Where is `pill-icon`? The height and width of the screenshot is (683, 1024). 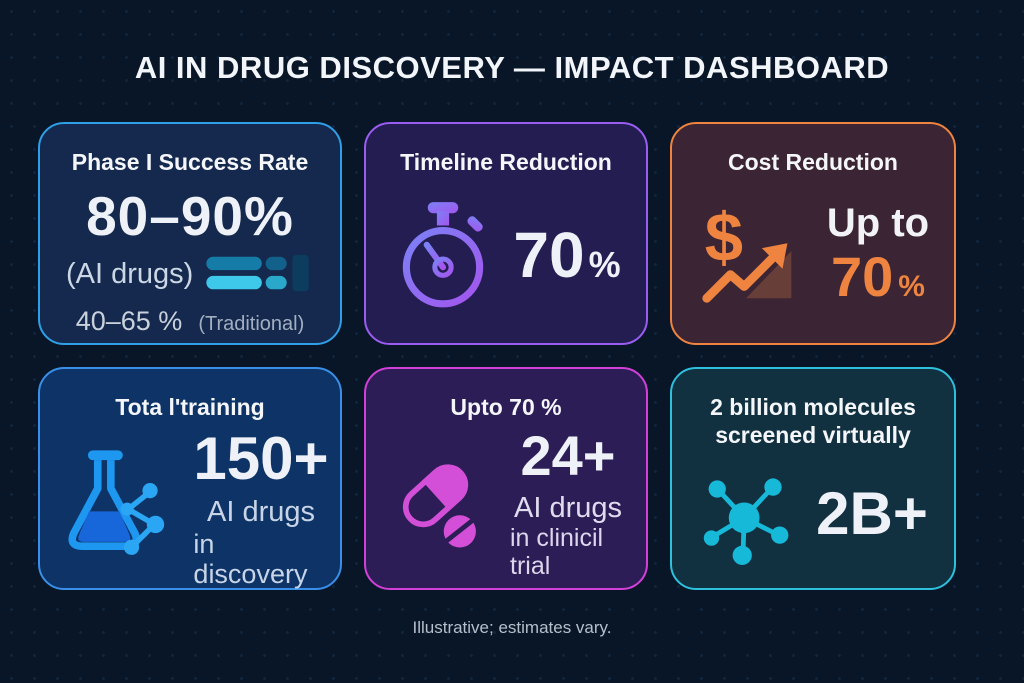
pill-icon is located at coordinates (439, 503).